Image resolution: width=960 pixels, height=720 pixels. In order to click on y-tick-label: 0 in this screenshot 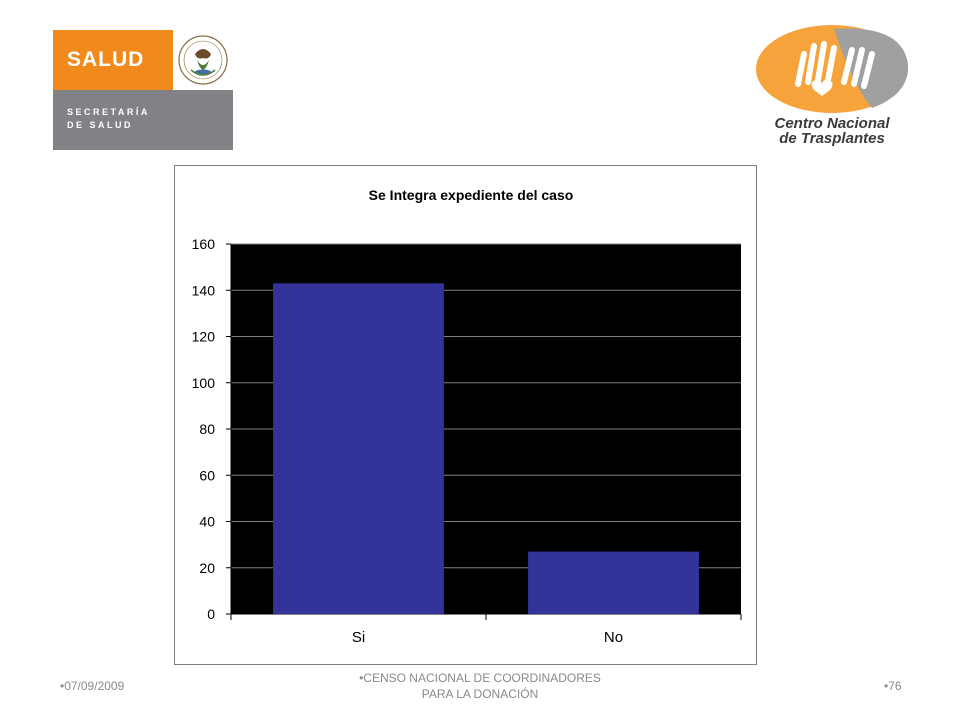, I will do `click(211, 614)`.